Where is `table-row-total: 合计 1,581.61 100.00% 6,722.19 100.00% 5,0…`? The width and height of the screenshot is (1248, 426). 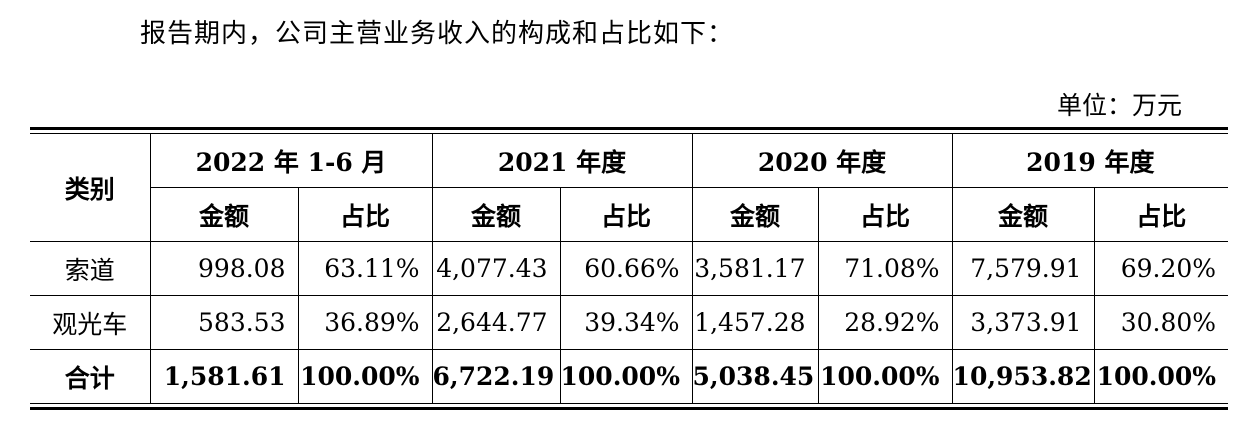
table-row-total: 合计 1,581.61 100.00% 6,722.19 100.00% 5,0… is located at coordinates (629, 376).